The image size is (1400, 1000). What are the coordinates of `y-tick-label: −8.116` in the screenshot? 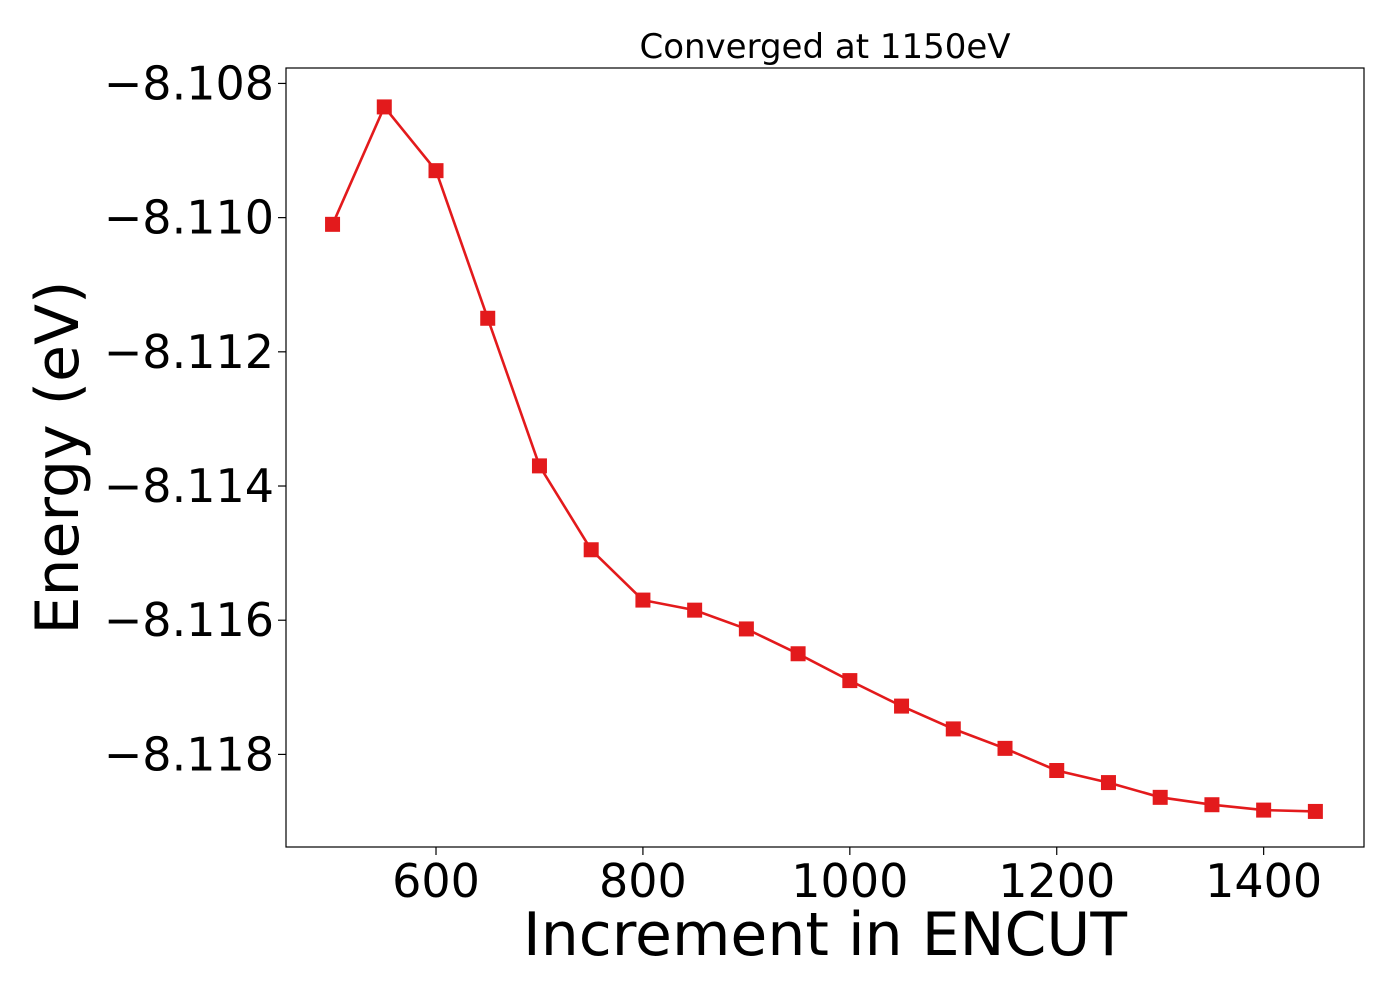 It's located at (189, 620).